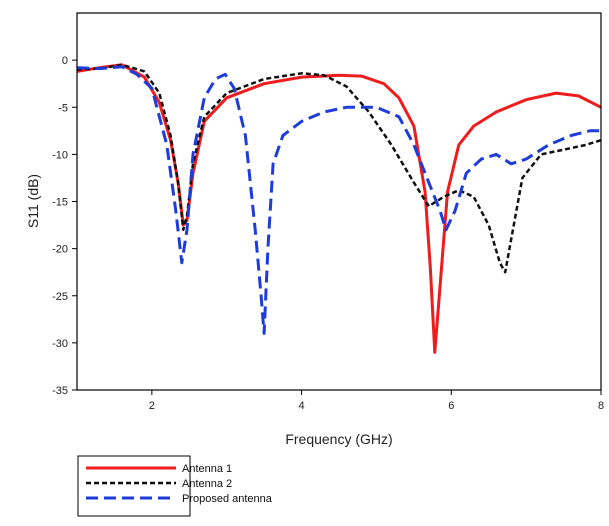 The height and width of the screenshot is (526, 609). What do you see at coordinates (33, 201) in the screenshot?
I see `y-axis-title: S11 (dB)` at bounding box center [33, 201].